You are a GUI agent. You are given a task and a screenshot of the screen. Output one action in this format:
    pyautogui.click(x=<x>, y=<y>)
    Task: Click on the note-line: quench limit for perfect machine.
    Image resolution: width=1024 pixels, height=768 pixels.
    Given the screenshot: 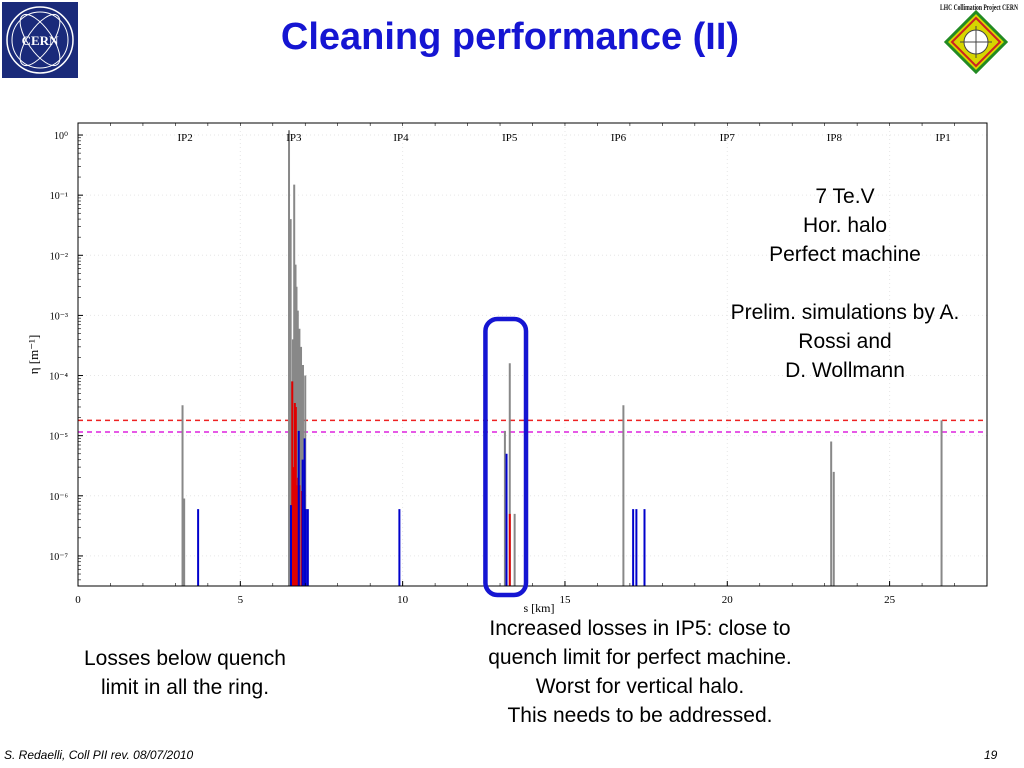 What is the action you would take?
    pyautogui.click(x=640, y=657)
    